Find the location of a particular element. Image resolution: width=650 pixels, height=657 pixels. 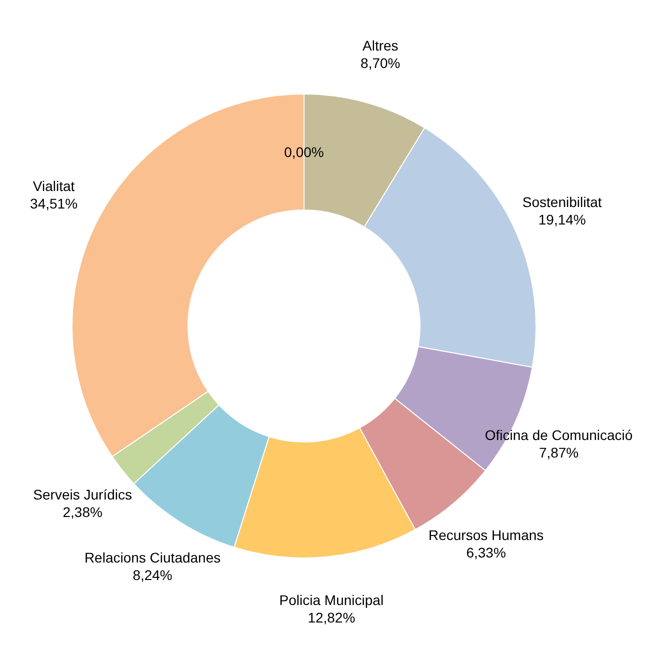

data-label: 6,33% is located at coordinates (486, 552).